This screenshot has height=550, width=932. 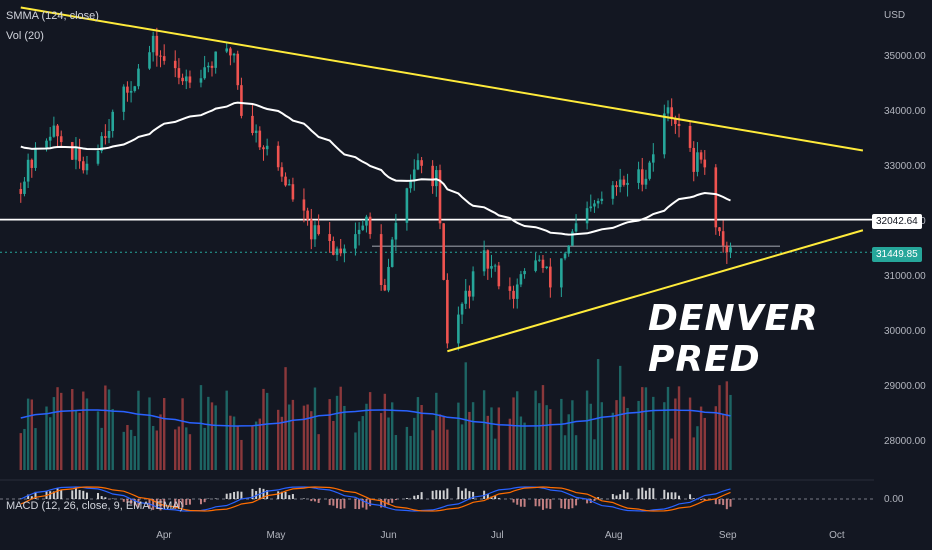 What do you see at coordinates (375, 418) in the screenshot?
I see `volume-ma-line` at bounding box center [375, 418].